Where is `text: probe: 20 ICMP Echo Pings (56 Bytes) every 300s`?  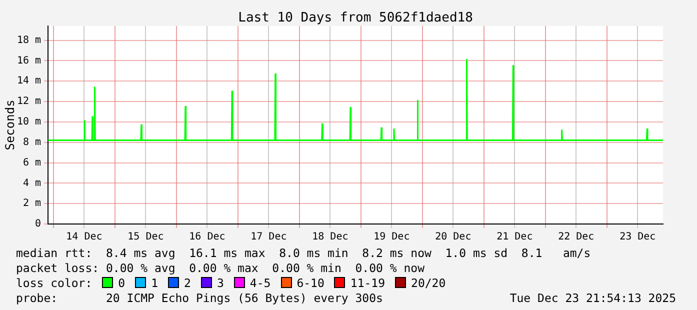 text: probe: 20 ICMP Echo Pings (56 Bytes) every 300s is located at coordinates (199, 298).